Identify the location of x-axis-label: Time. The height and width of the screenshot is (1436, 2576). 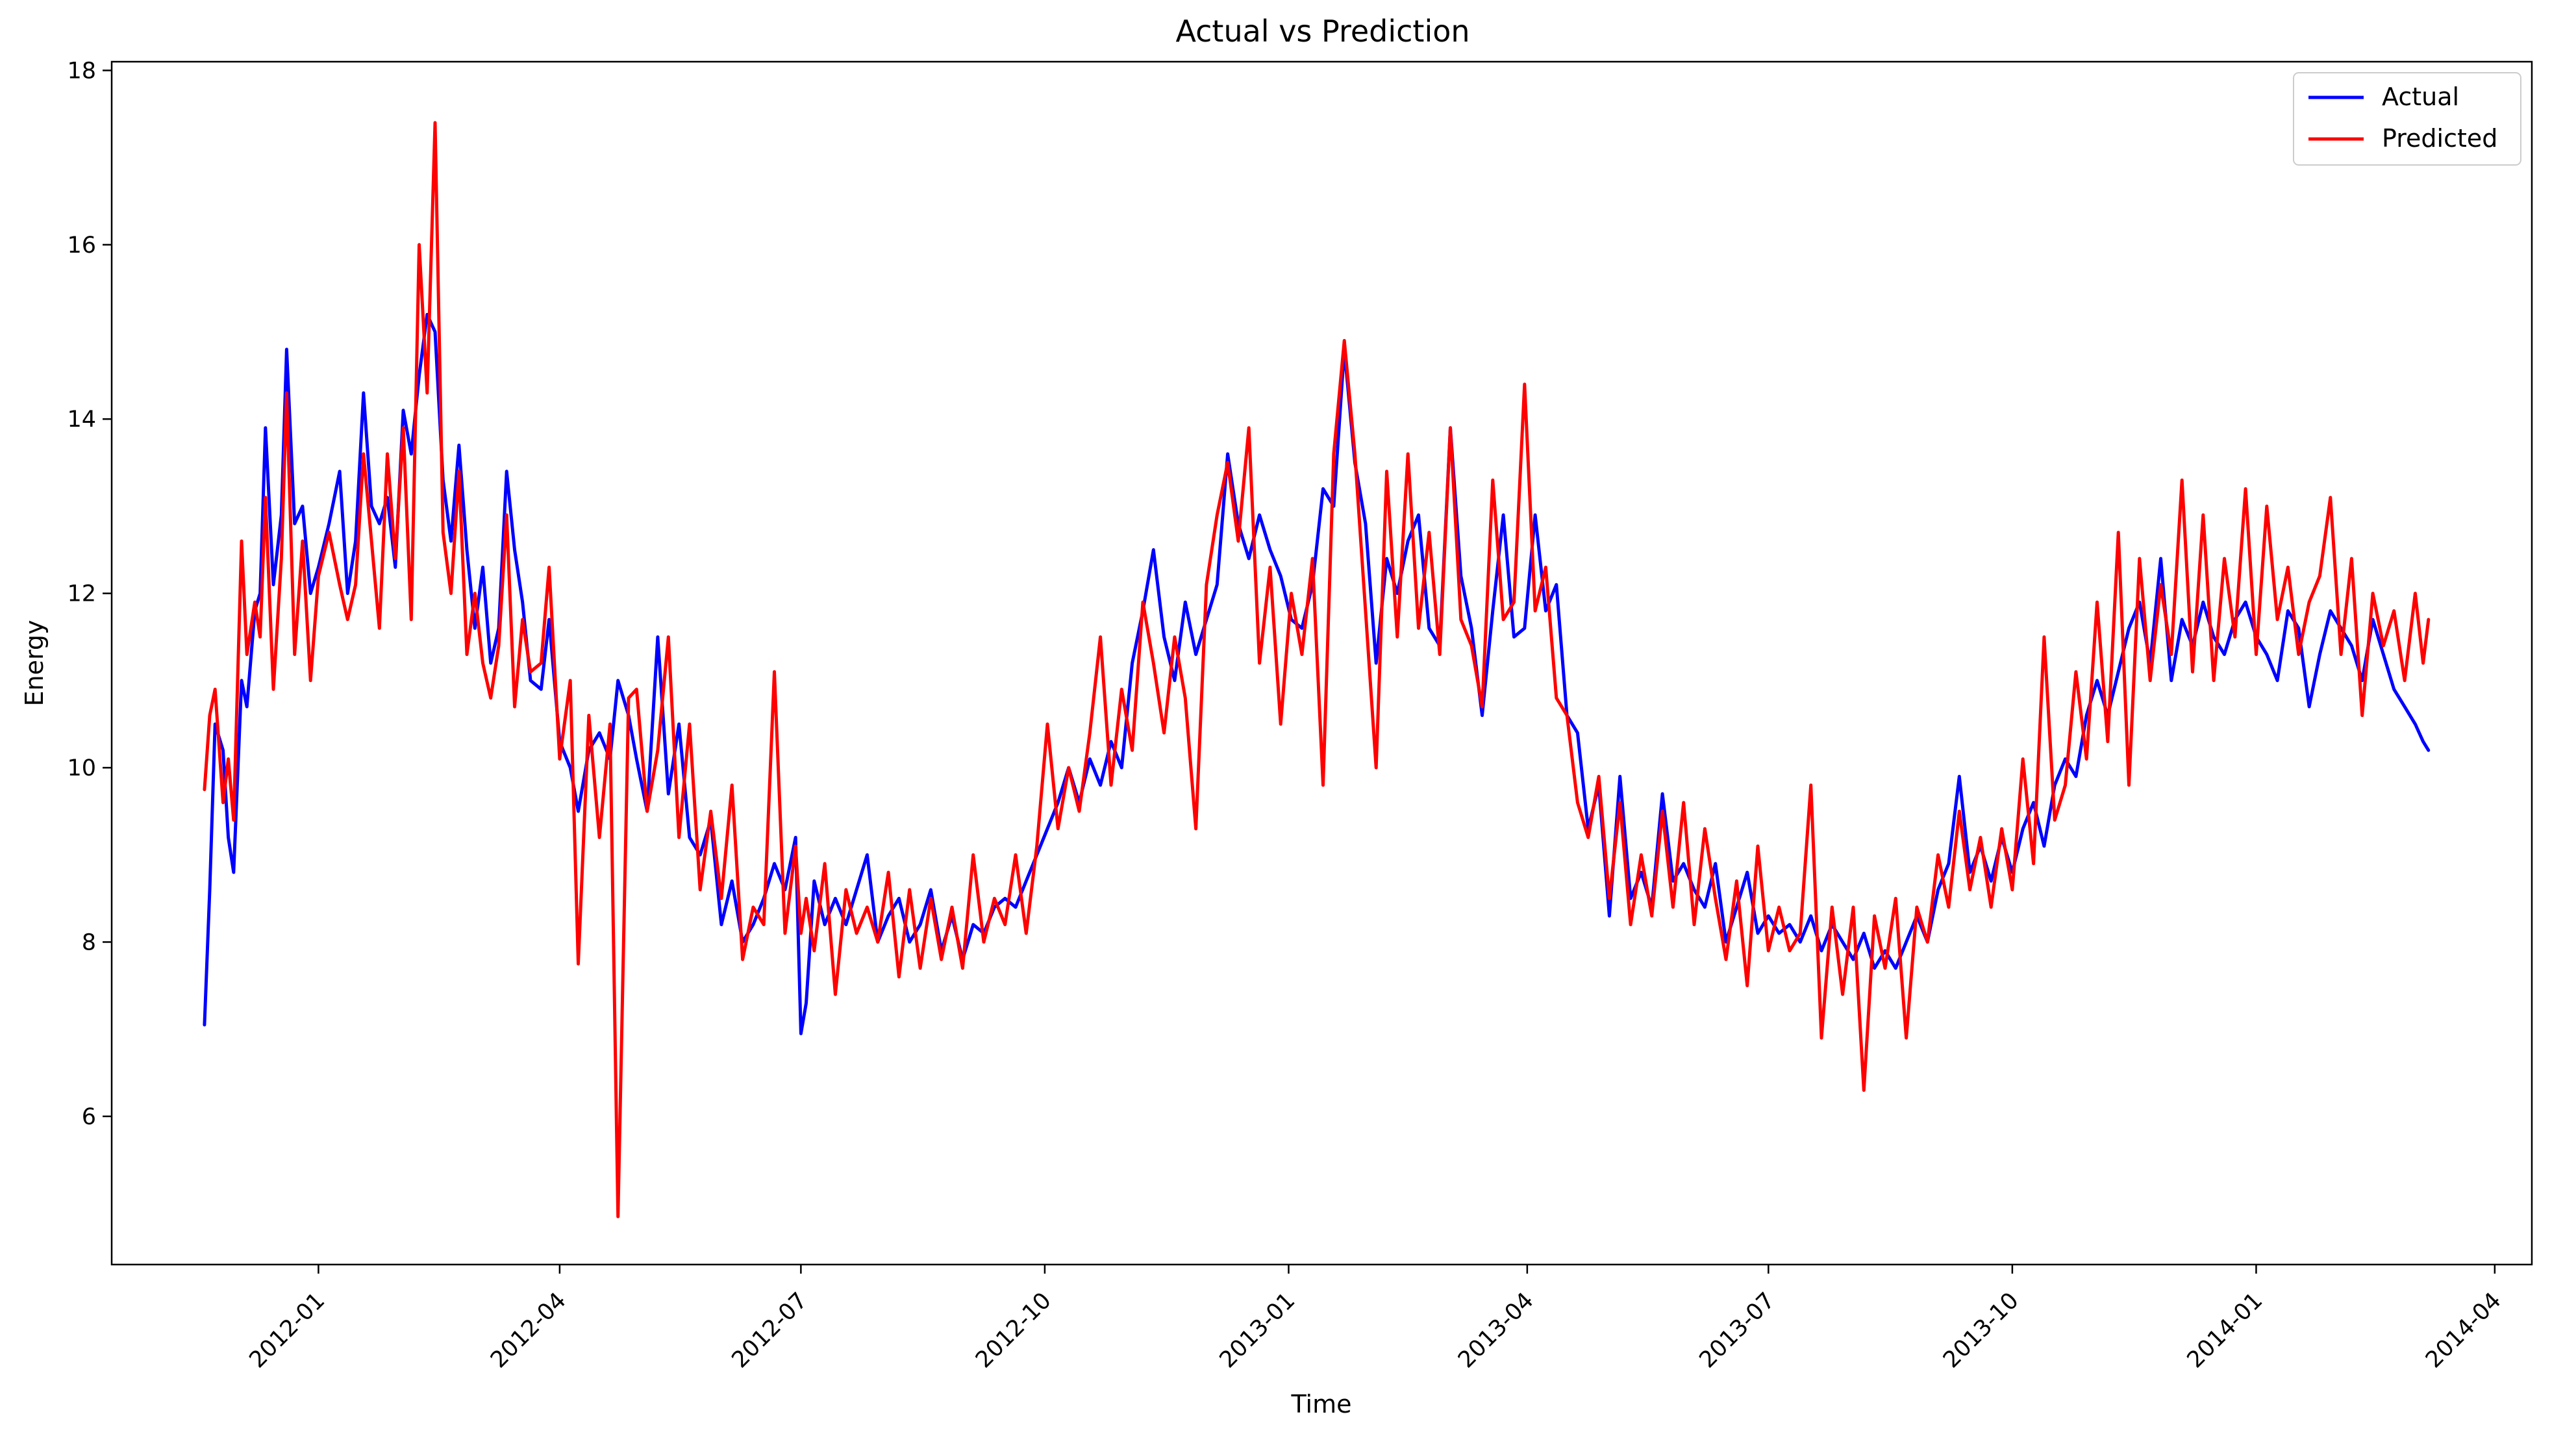
(1321, 1404).